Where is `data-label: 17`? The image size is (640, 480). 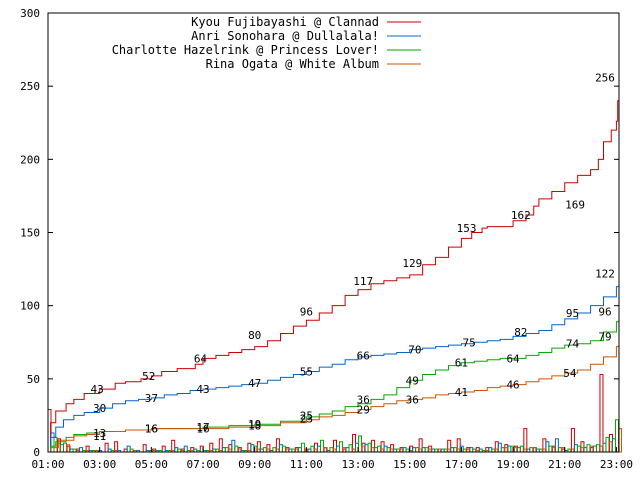 data-label: 17 is located at coordinates (202, 427).